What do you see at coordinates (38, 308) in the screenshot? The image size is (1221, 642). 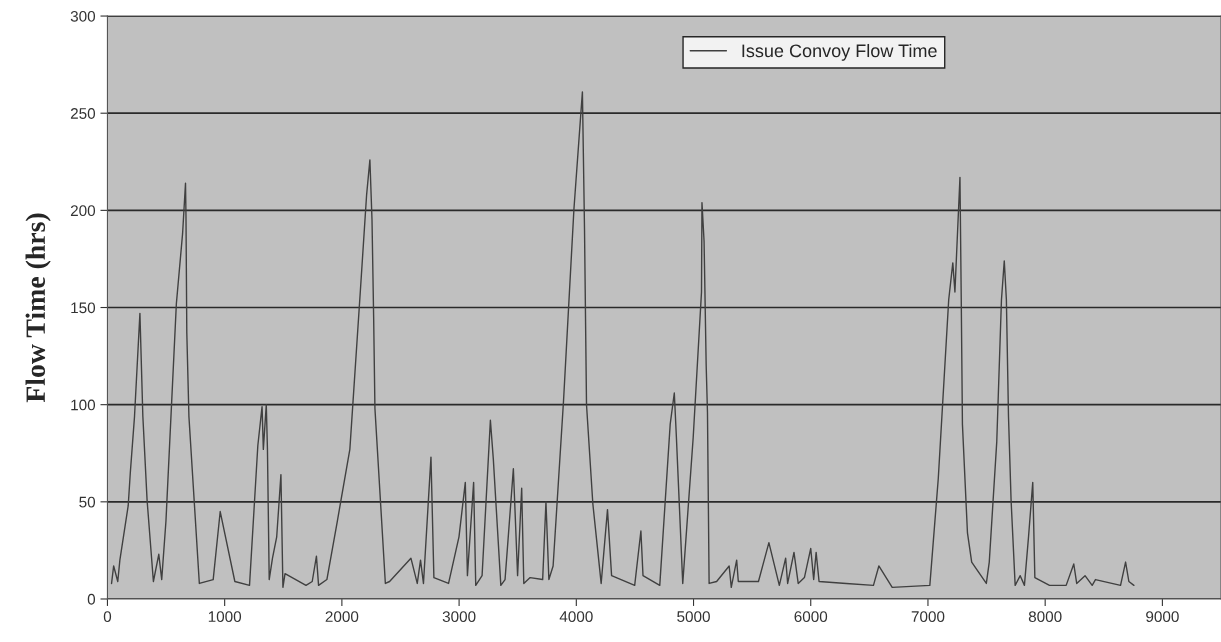 I see `y-axis-title: Flow Time (hrs)` at bounding box center [38, 308].